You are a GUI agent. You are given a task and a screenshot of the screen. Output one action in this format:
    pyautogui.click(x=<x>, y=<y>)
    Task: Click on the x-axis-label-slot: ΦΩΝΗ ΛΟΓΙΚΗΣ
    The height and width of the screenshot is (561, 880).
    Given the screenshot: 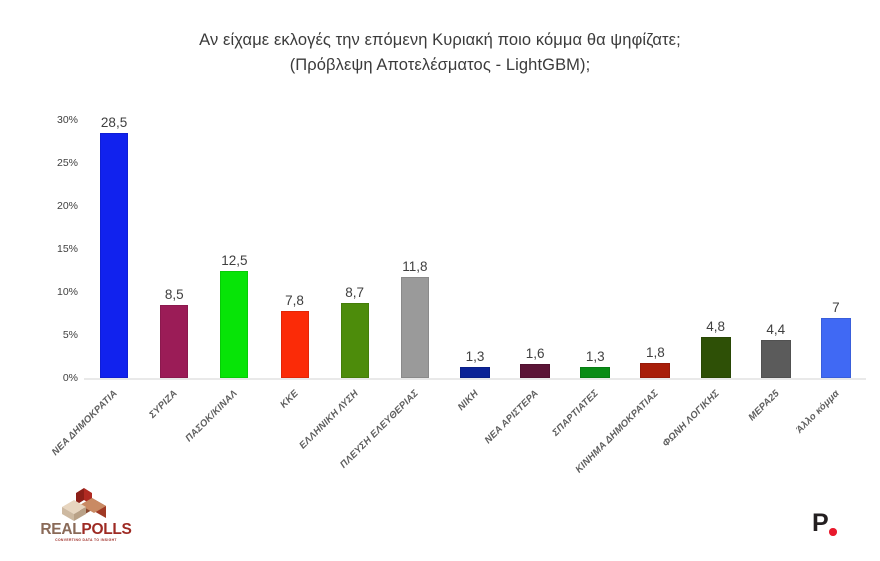 What is the action you would take?
    pyautogui.click(x=703, y=439)
    